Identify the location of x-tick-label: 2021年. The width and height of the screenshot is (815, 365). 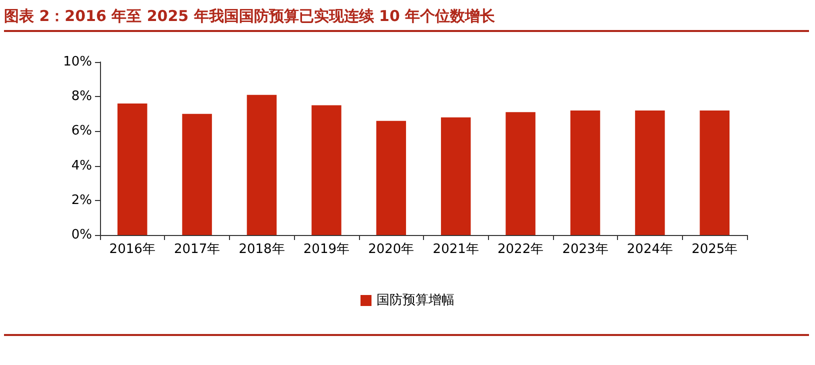
(455, 249).